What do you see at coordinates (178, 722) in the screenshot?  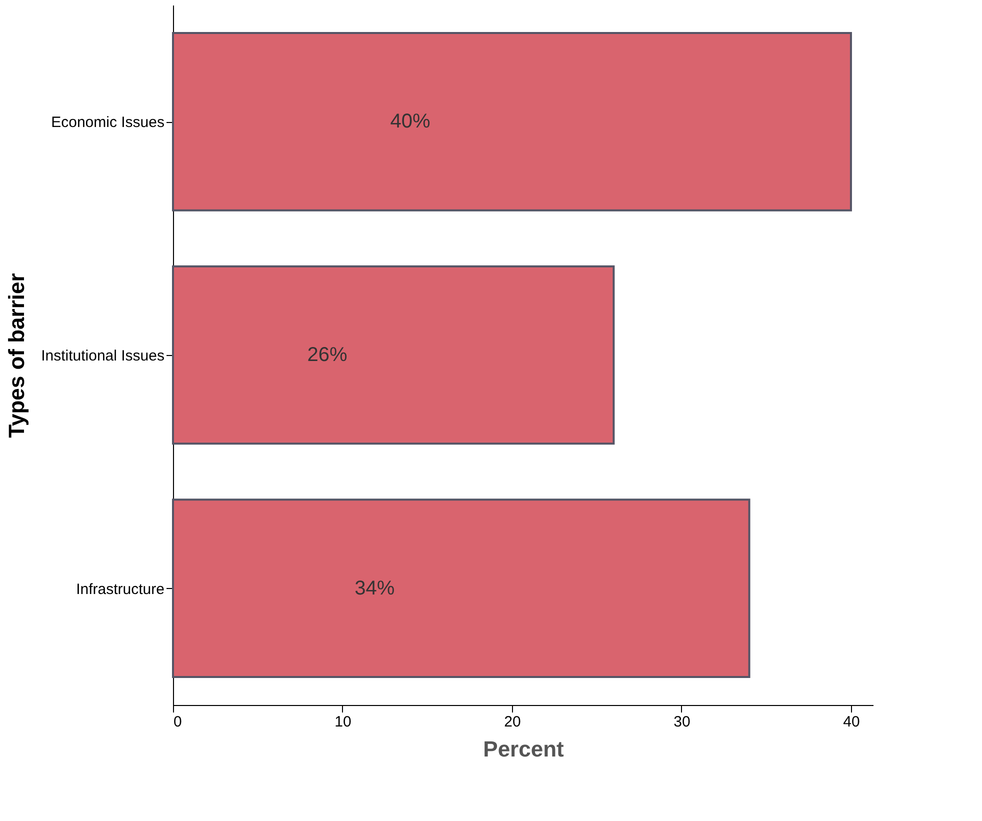 I see `x-tick-label: 0` at bounding box center [178, 722].